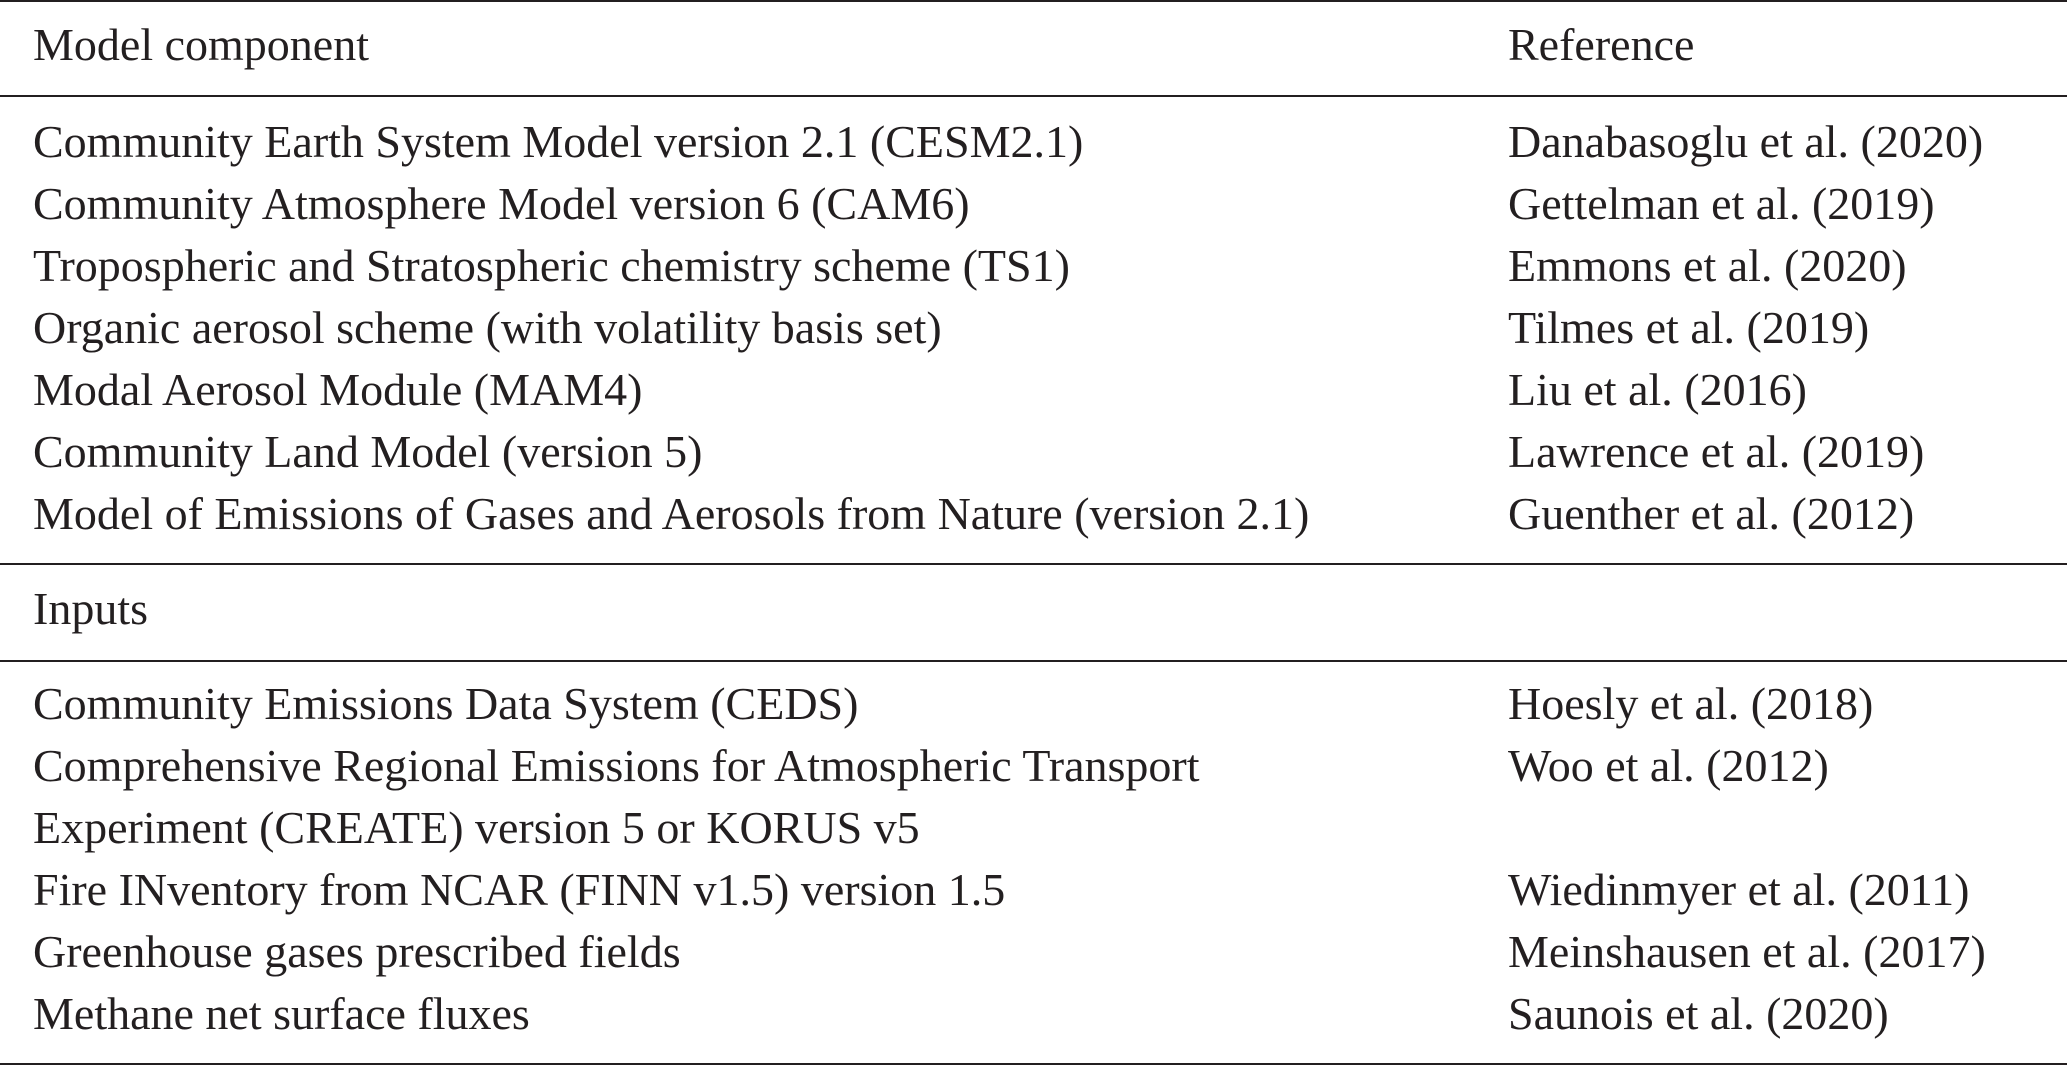 The width and height of the screenshot is (2067, 1067). What do you see at coordinates (1033, 96) in the screenshot?
I see `header-rule` at bounding box center [1033, 96].